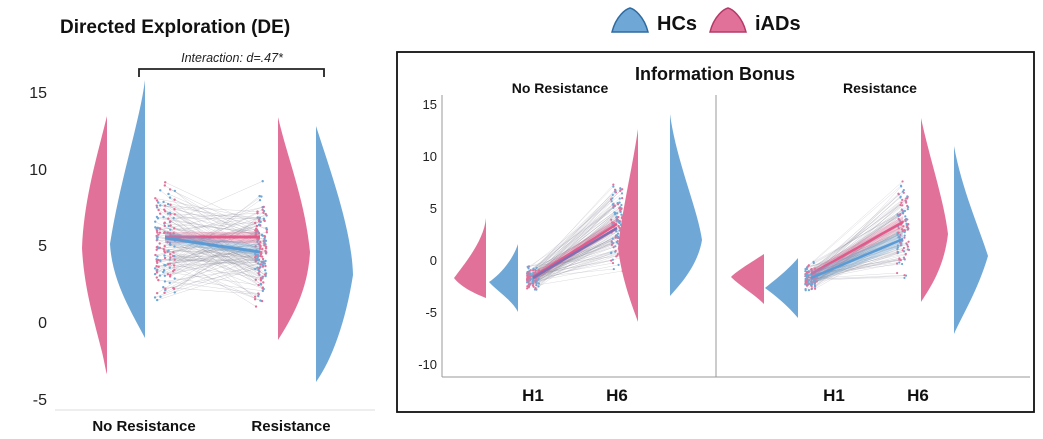 This screenshot has height=439, width=1043. Describe the element at coordinates (42, 246) in the screenshot. I see `de-ytick-label: 5` at that location.